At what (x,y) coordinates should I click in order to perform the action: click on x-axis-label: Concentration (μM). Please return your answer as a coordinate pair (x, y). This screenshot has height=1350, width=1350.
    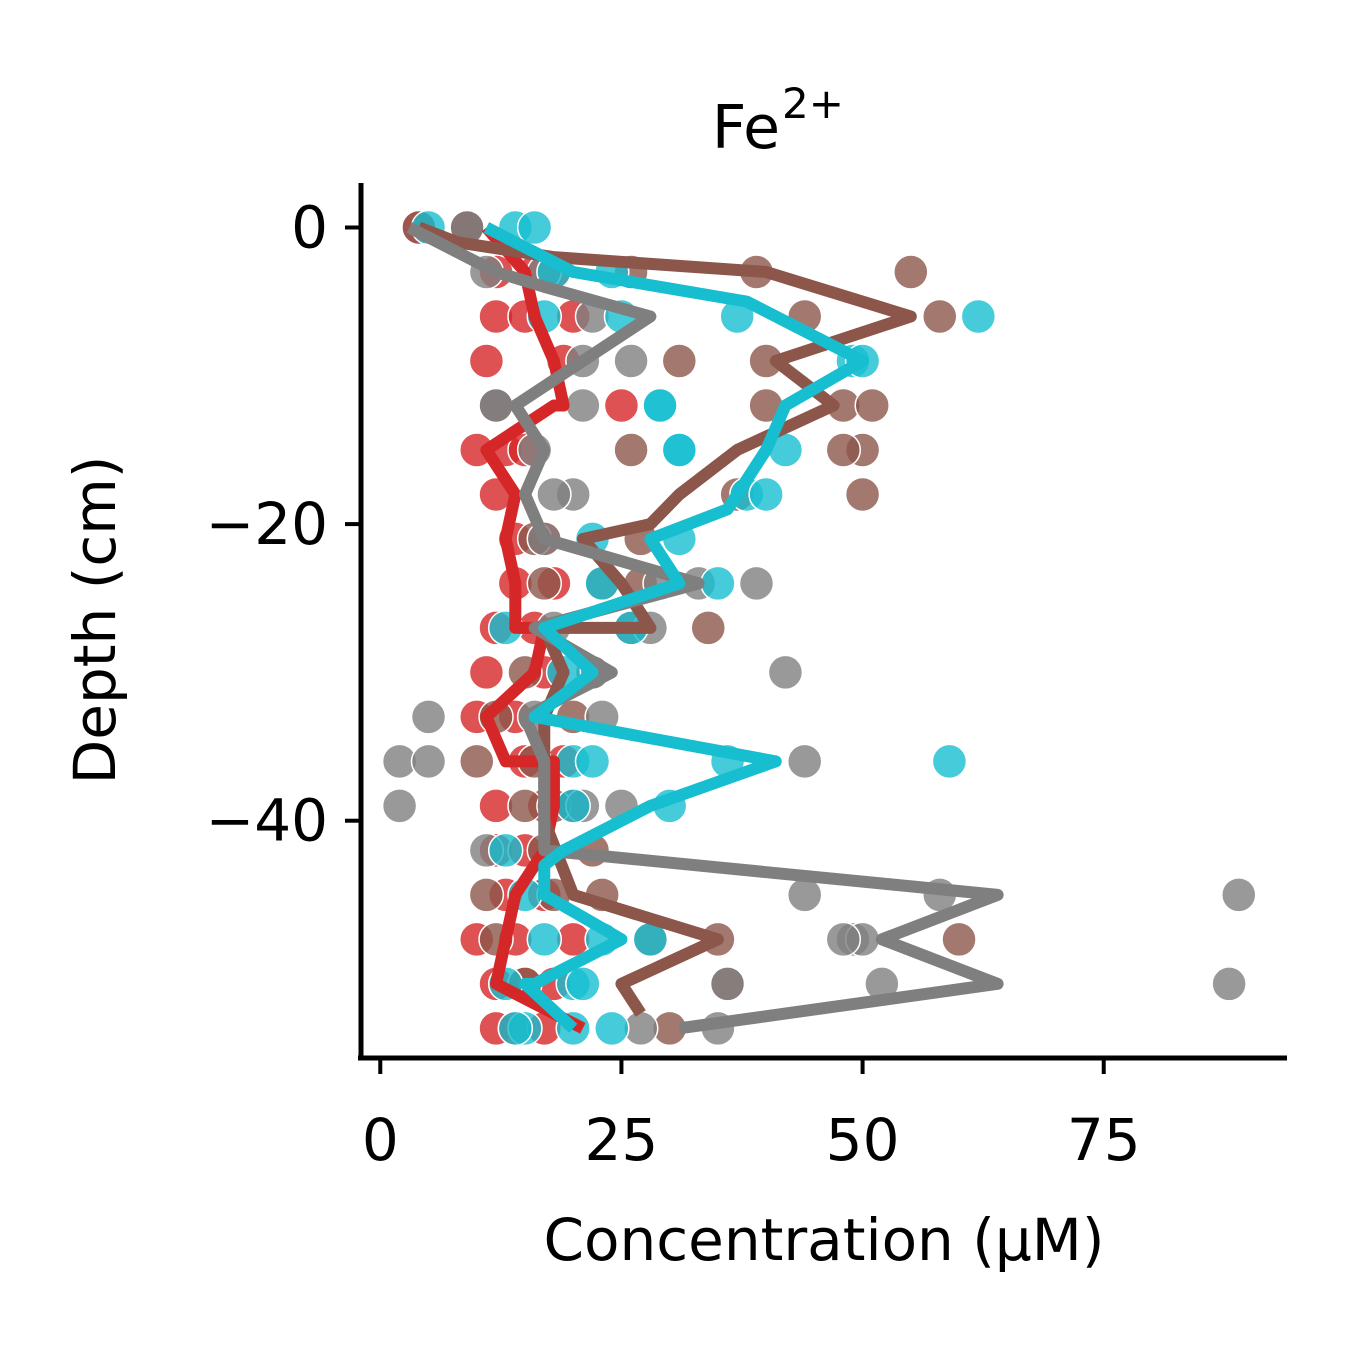
    Looking at the image, I should click on (824, 1240).